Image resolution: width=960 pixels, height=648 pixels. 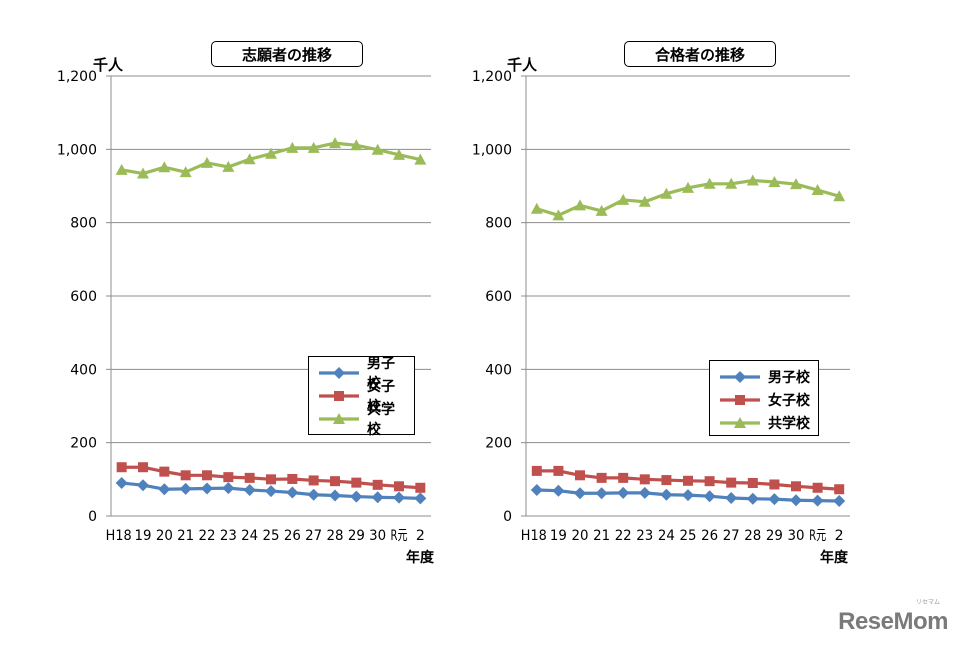 What do you see at coordinates (774, 536) in the screenshot?
I see `x-tick-label: 29` at bounding box center [774, 536].